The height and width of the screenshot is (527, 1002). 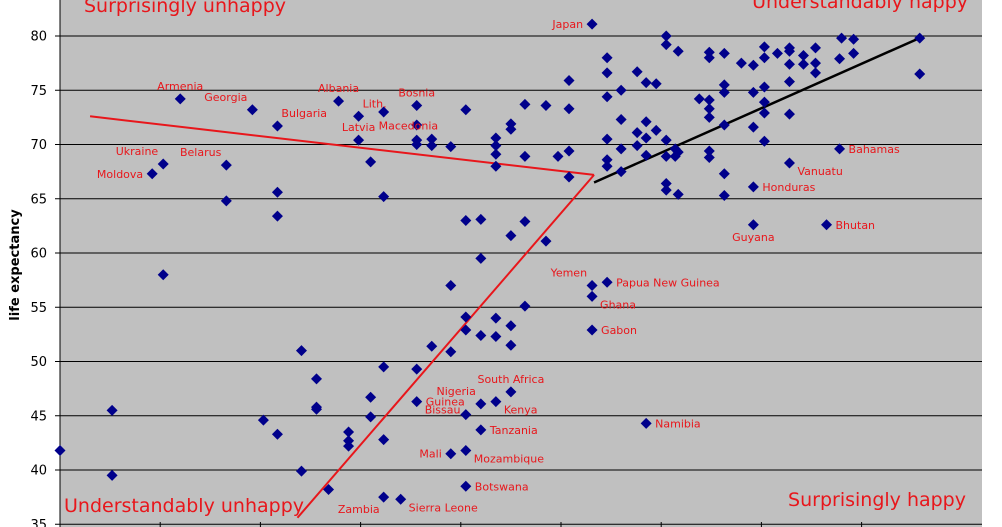 What do you see at coordinates (15, 265) in the screenshot?
I see `y-axis-label: life expectancy` at bounding box center [15, 265].